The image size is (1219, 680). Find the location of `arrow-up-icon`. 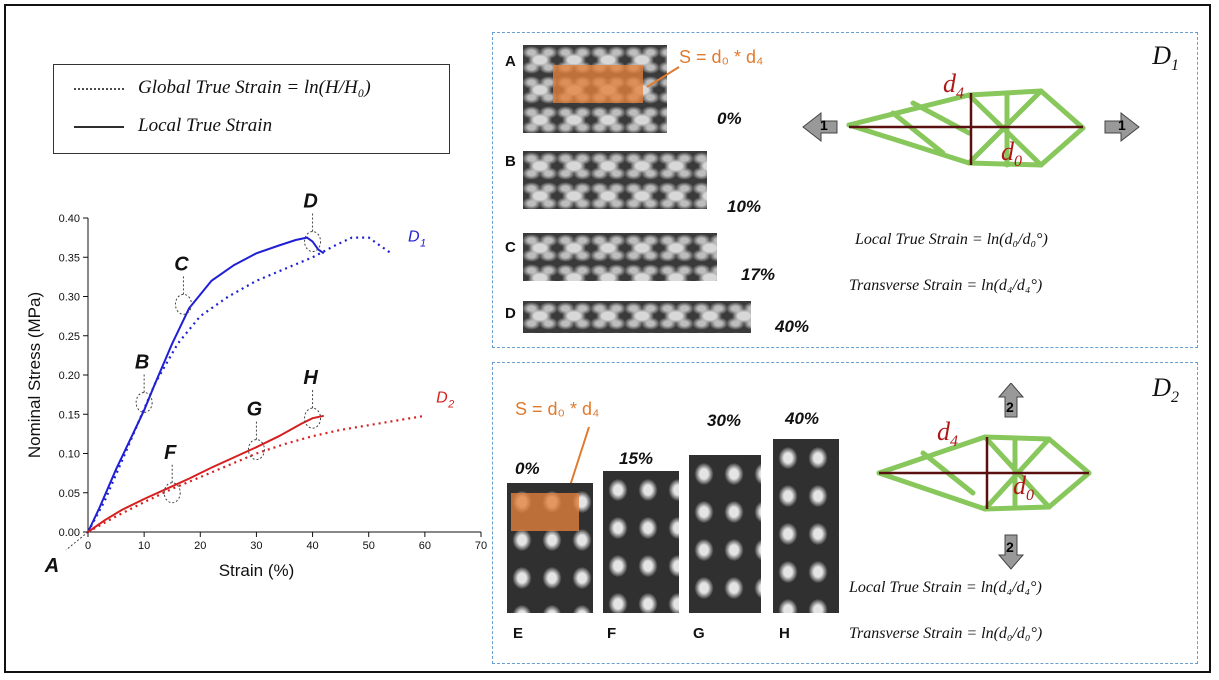

arrow-up-icon is located at coordinates (1011, 400).